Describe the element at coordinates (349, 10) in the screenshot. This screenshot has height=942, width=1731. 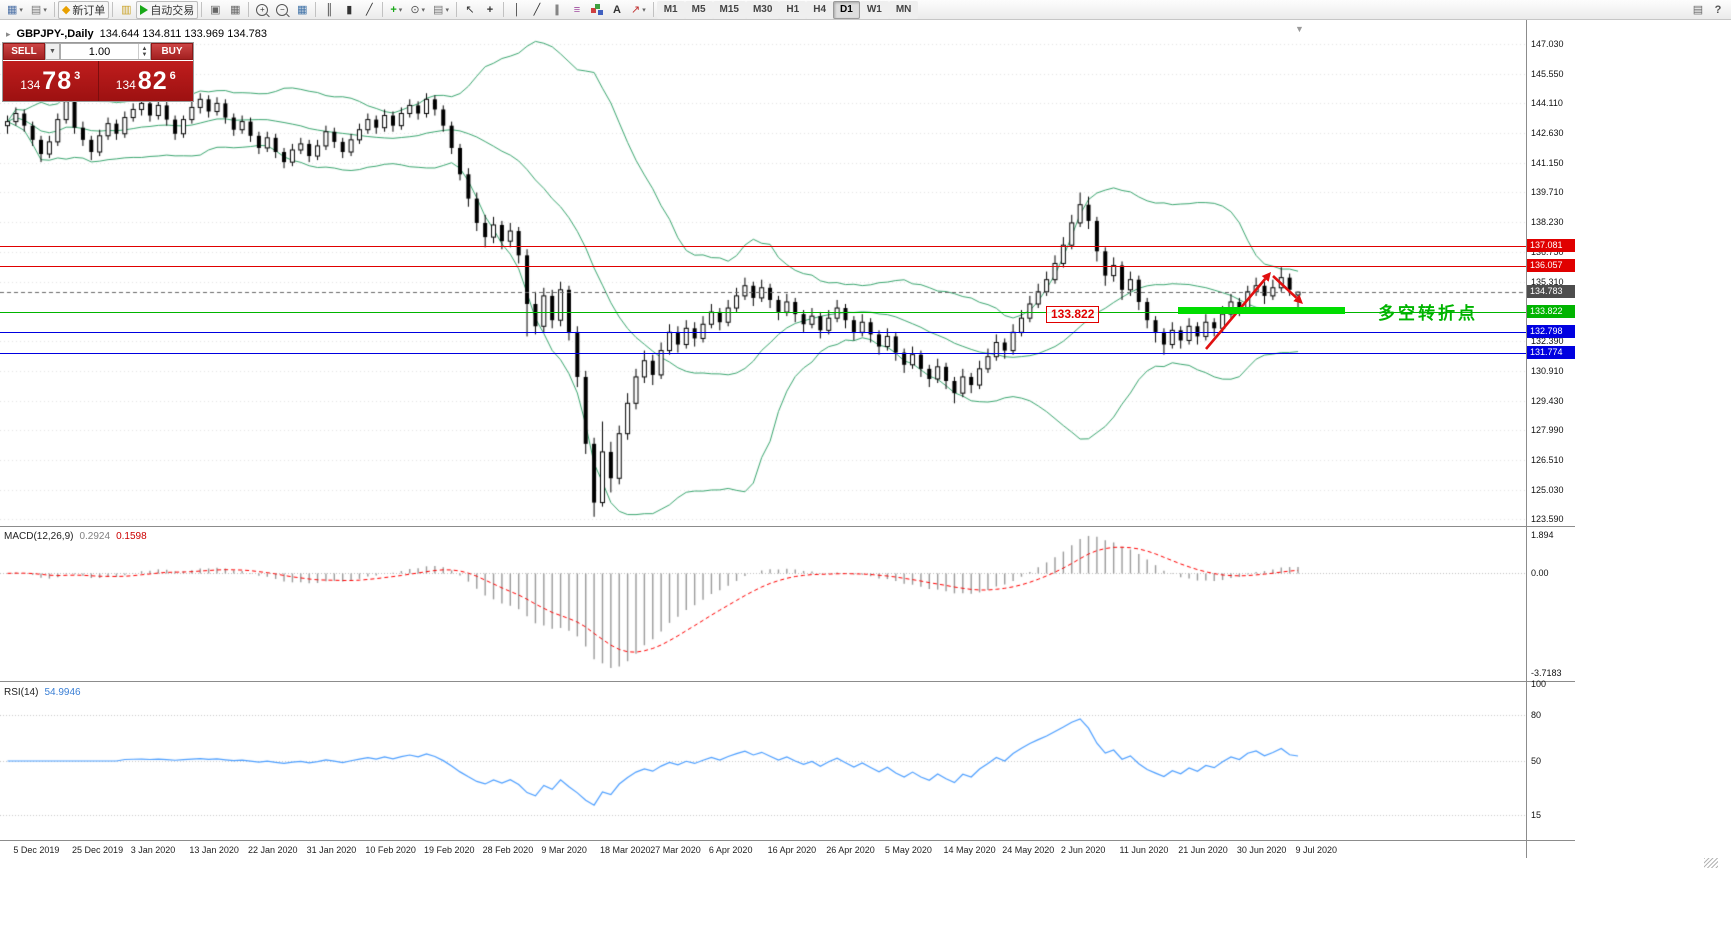
I see `candlestick-chart-button: ▮` at that location.